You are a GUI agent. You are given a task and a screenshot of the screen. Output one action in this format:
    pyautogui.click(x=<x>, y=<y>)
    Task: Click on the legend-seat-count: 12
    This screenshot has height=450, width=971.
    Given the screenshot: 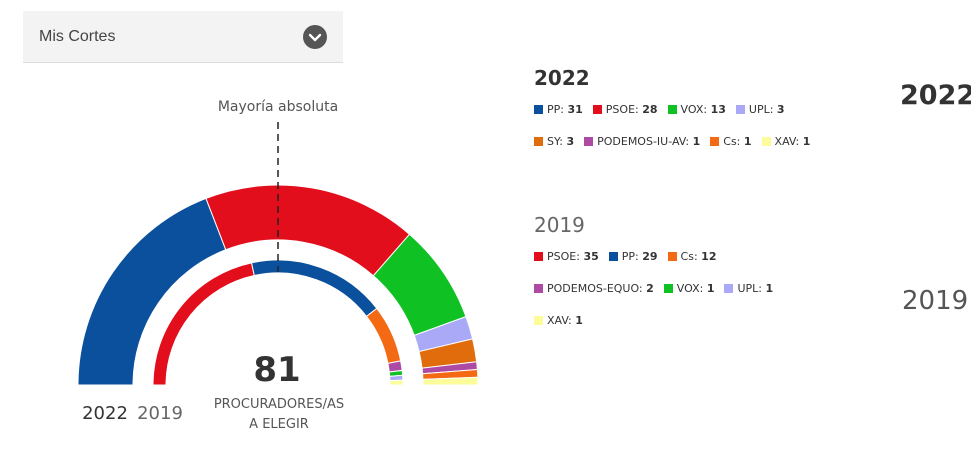 What is the action you would take?
    pyautogui.click(x=709, y=256)
    